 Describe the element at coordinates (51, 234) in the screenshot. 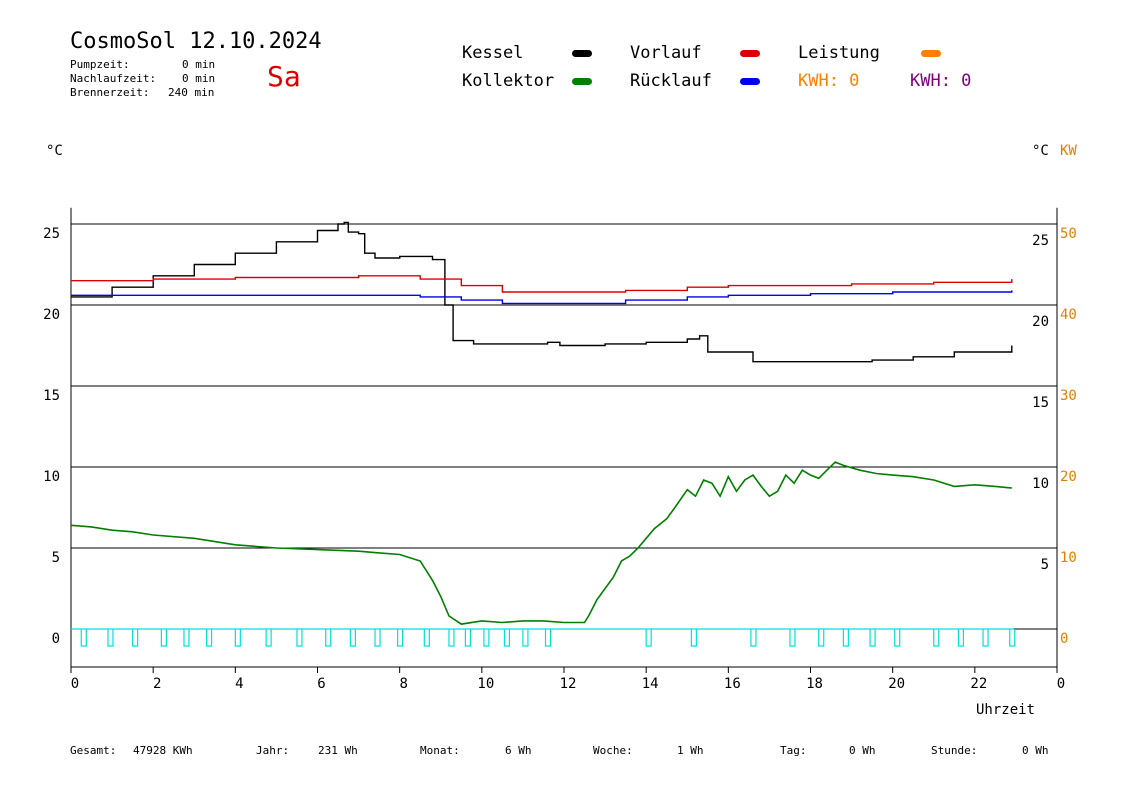

I see `y-left-tick-label: 25` at that location.